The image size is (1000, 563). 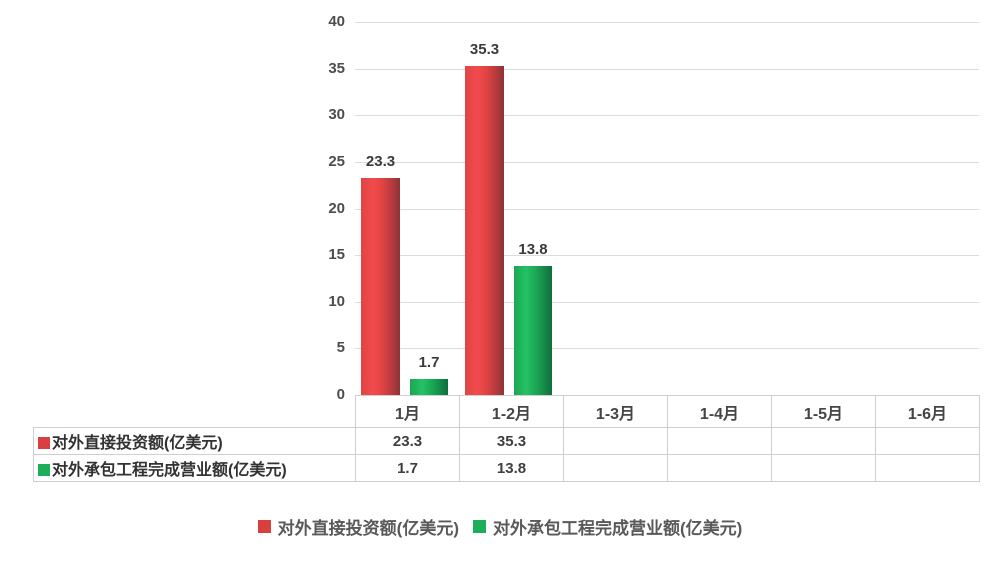 What do you see at coordinates (137, 443) in the screenshot?
I see `table-row-label-text: 对外直接投资额(亿美元)` at bounding box center [137, 443].